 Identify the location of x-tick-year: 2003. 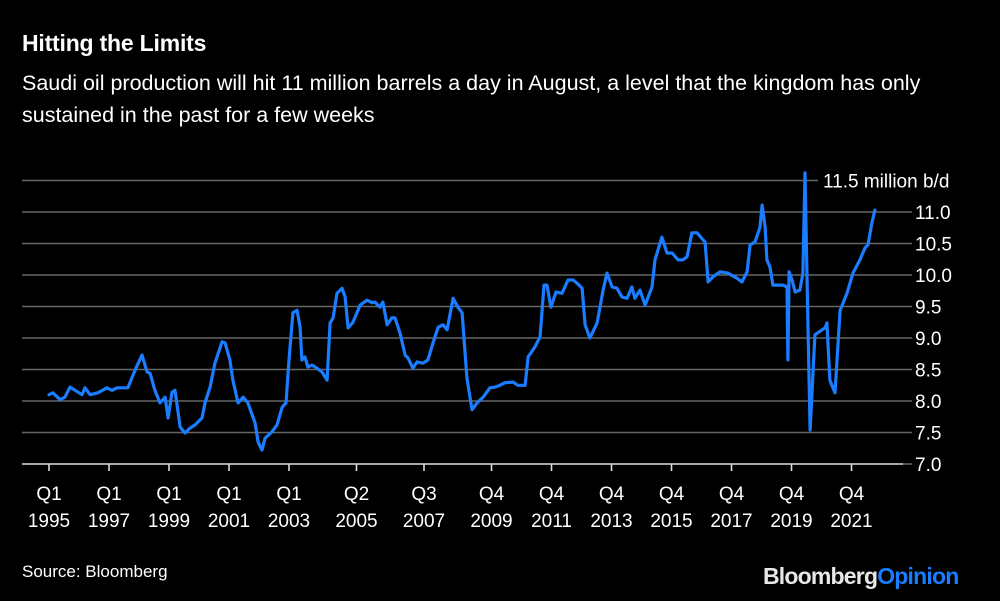
(289, 521).